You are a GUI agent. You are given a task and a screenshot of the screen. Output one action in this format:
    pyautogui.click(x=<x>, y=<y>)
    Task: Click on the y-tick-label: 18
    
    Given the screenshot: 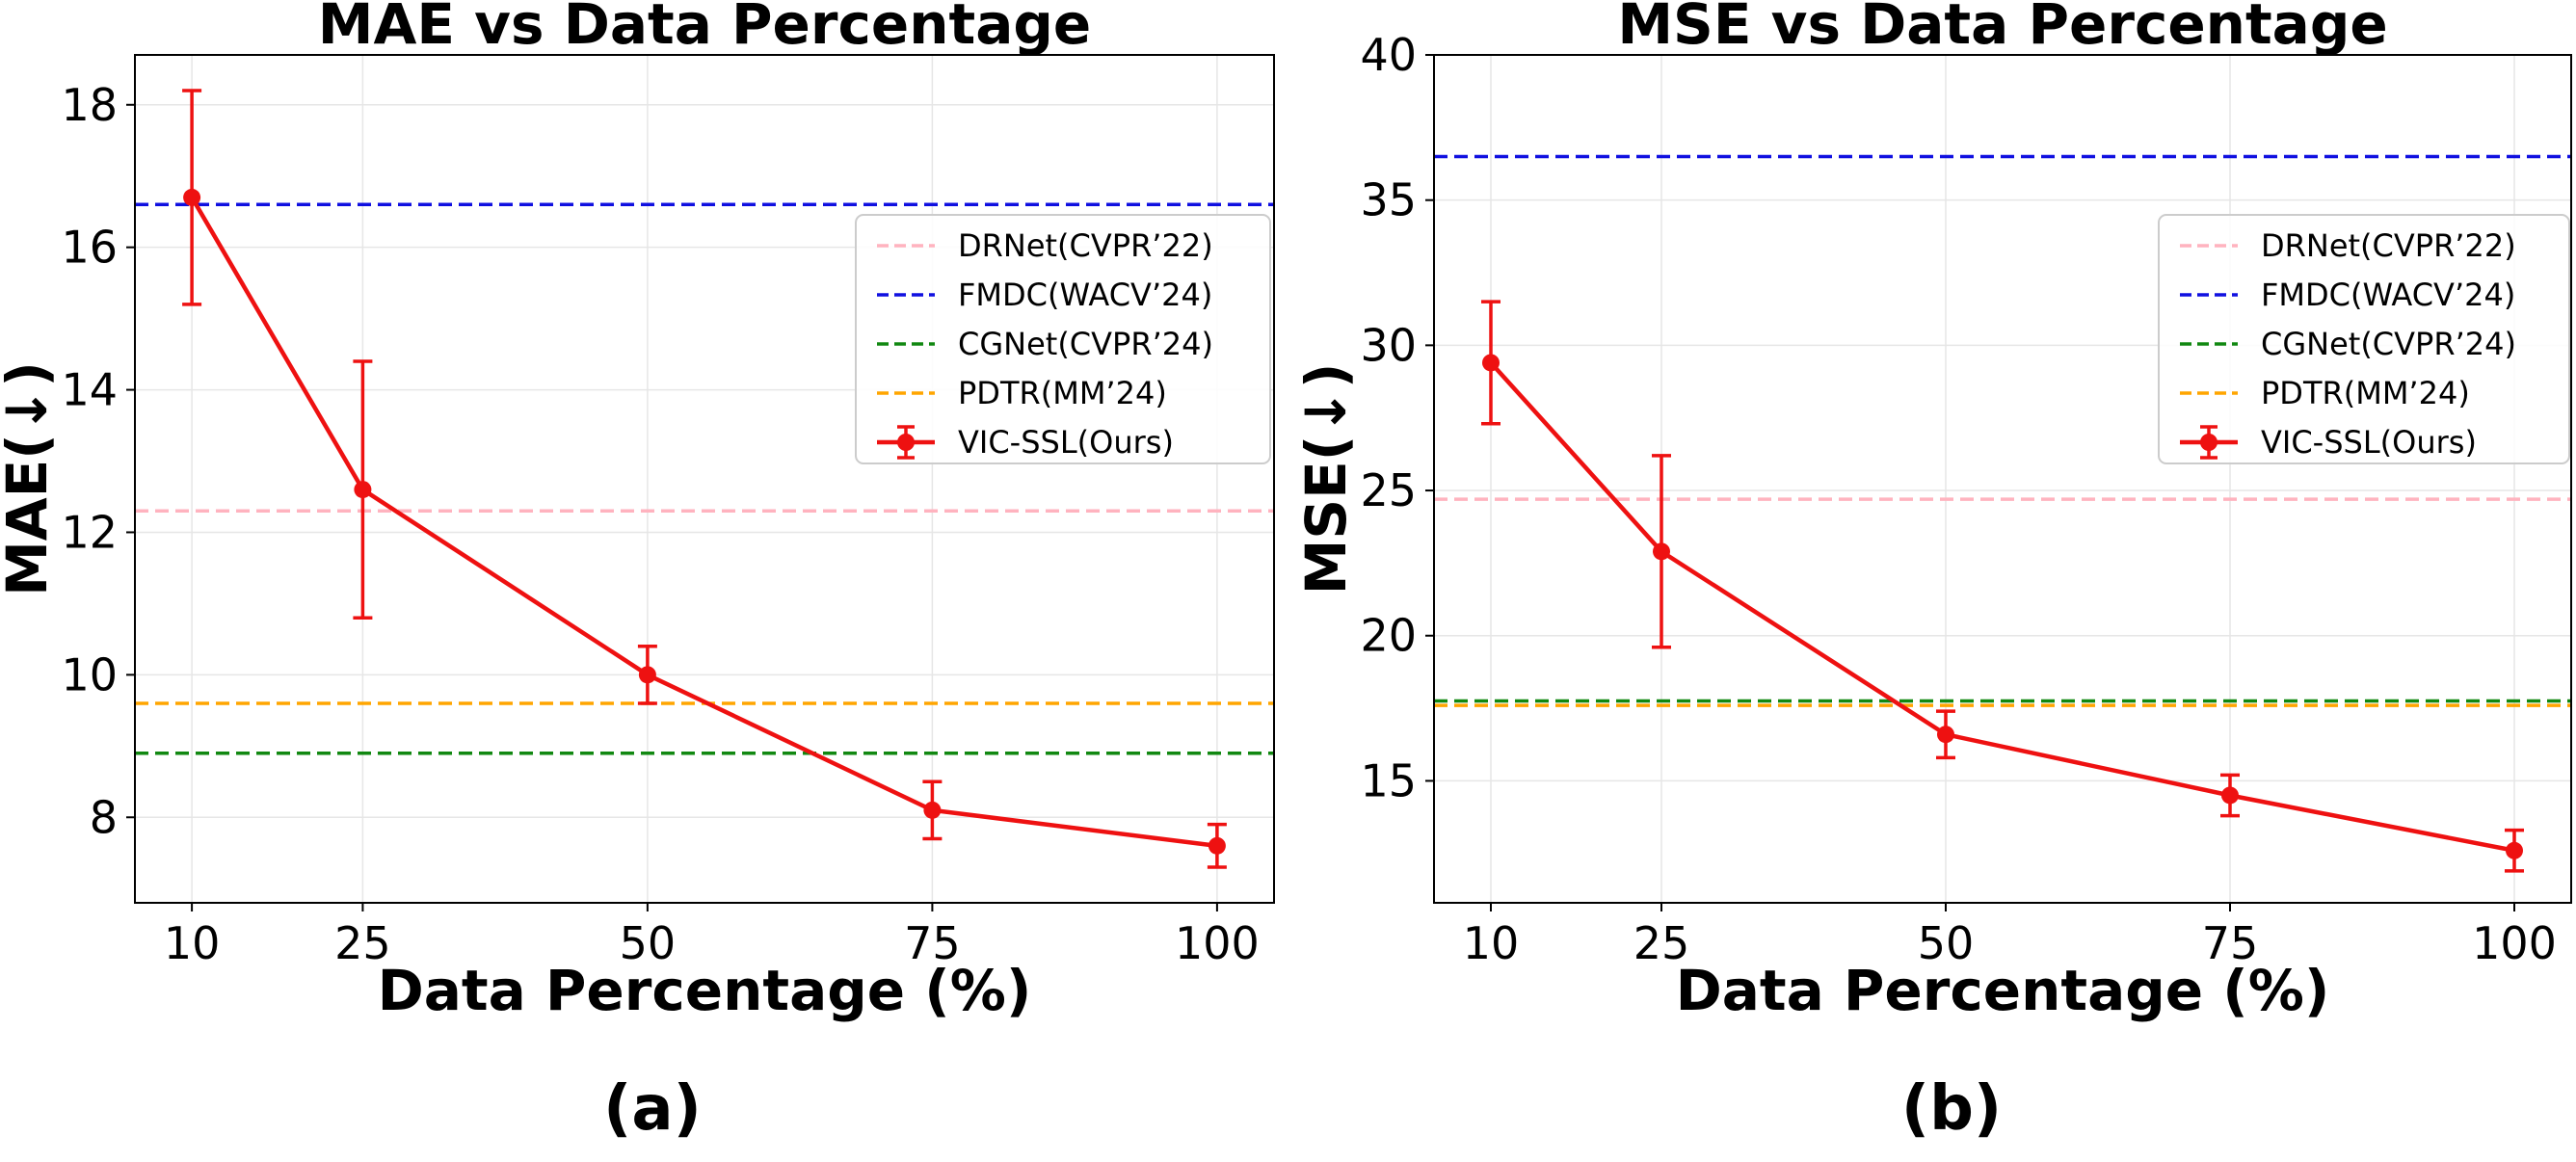 What is the action you would take?
    pyautogui.click(x=89, y=105)
    